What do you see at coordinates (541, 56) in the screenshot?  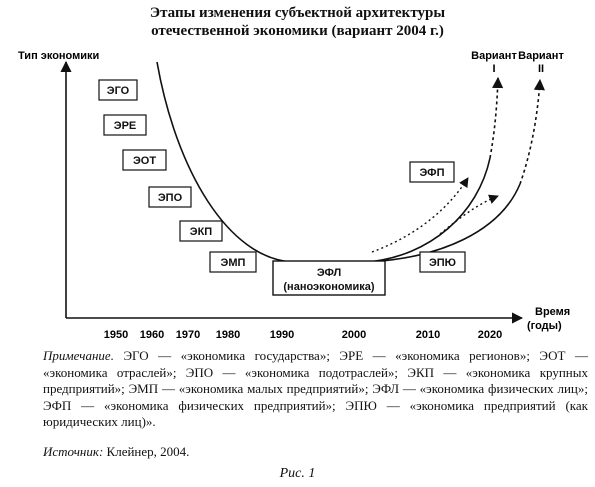 I see `variant-2-label: Вариант` at bounding box center [541, 56].